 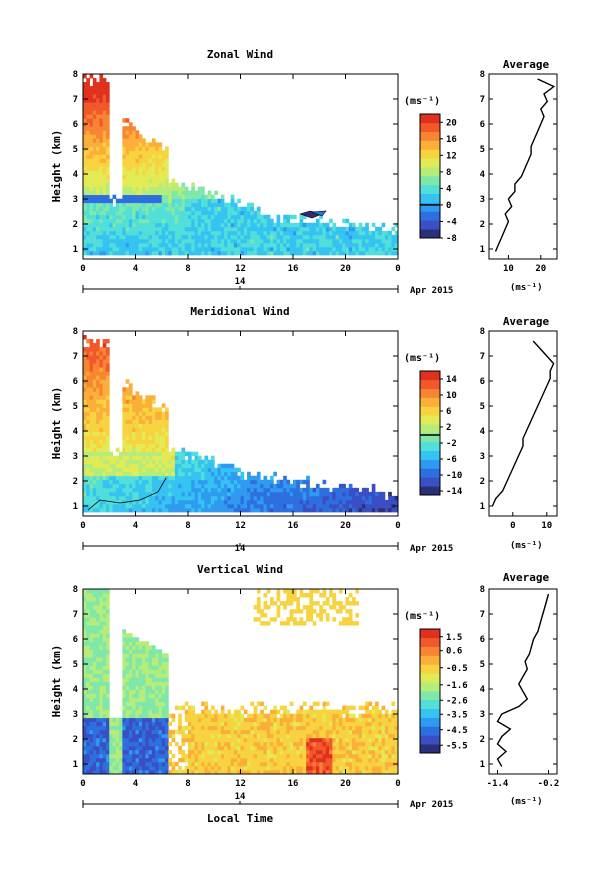 What do you see at coordinates (448, 173) in the screenshot?
I see `colorbar-tick-label: 8` at bounding box center [448, 173].